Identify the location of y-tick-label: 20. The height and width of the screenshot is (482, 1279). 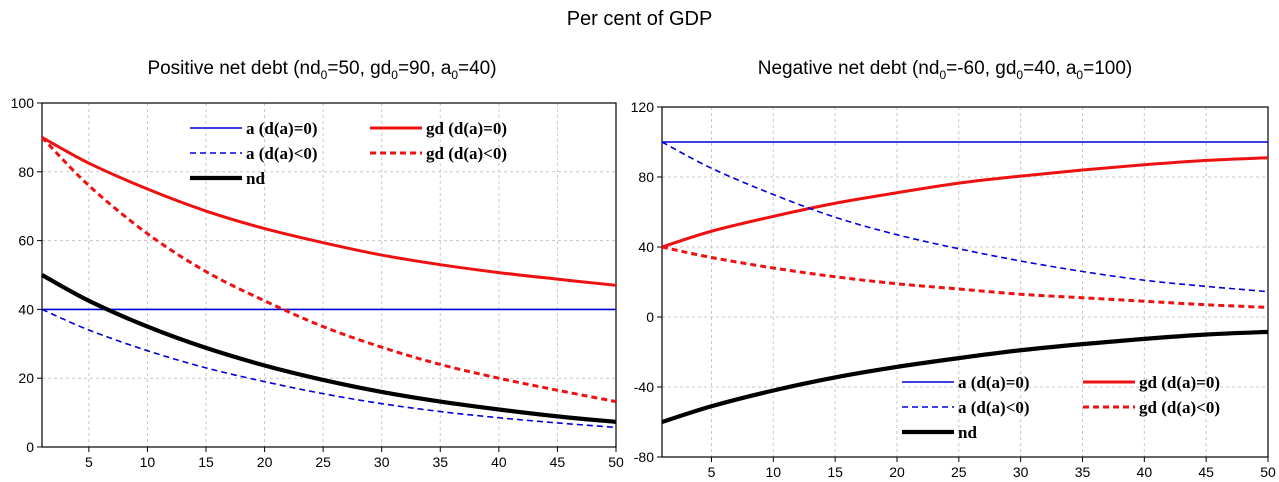
(26, 378).